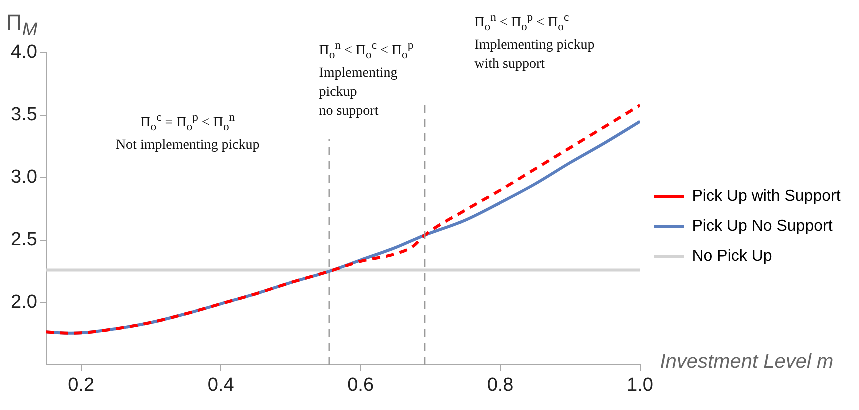 This screenshot has width=859, height=410. I want to click on x-tick-label: 0.6, so click(361, 385).